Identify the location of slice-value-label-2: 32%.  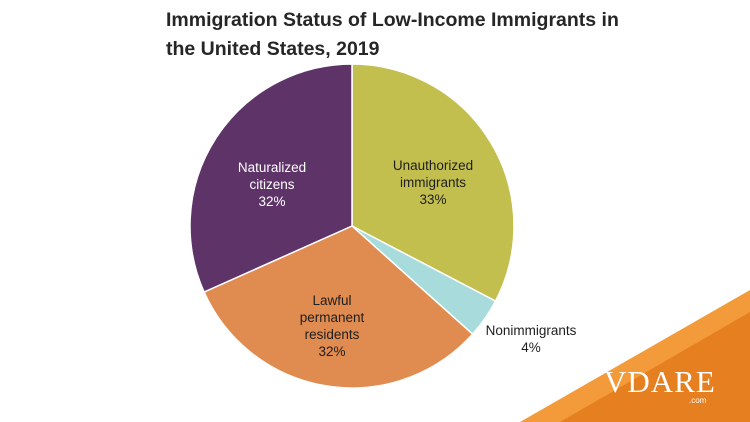
(331, 351).